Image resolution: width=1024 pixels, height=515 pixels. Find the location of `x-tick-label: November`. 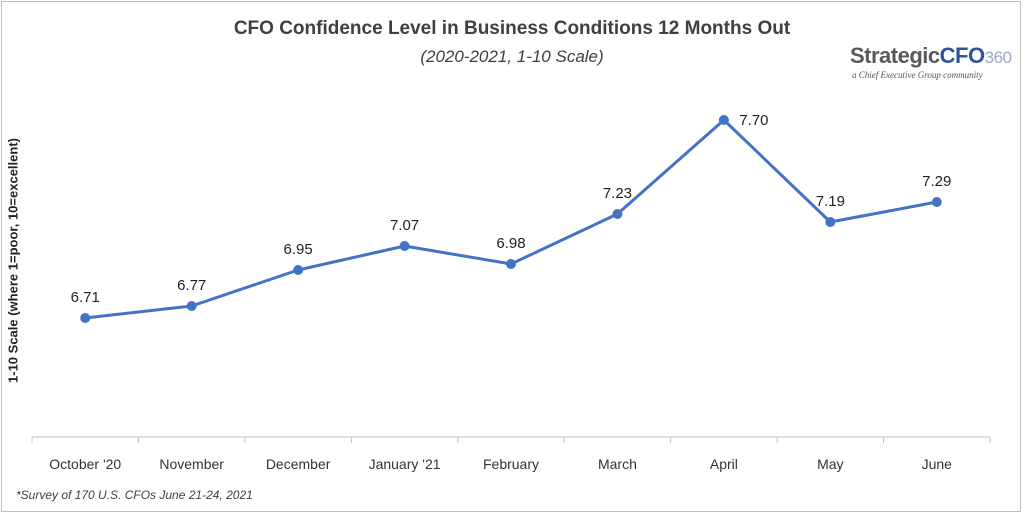

x-tick-label: November is located at coordinates (191, 464).